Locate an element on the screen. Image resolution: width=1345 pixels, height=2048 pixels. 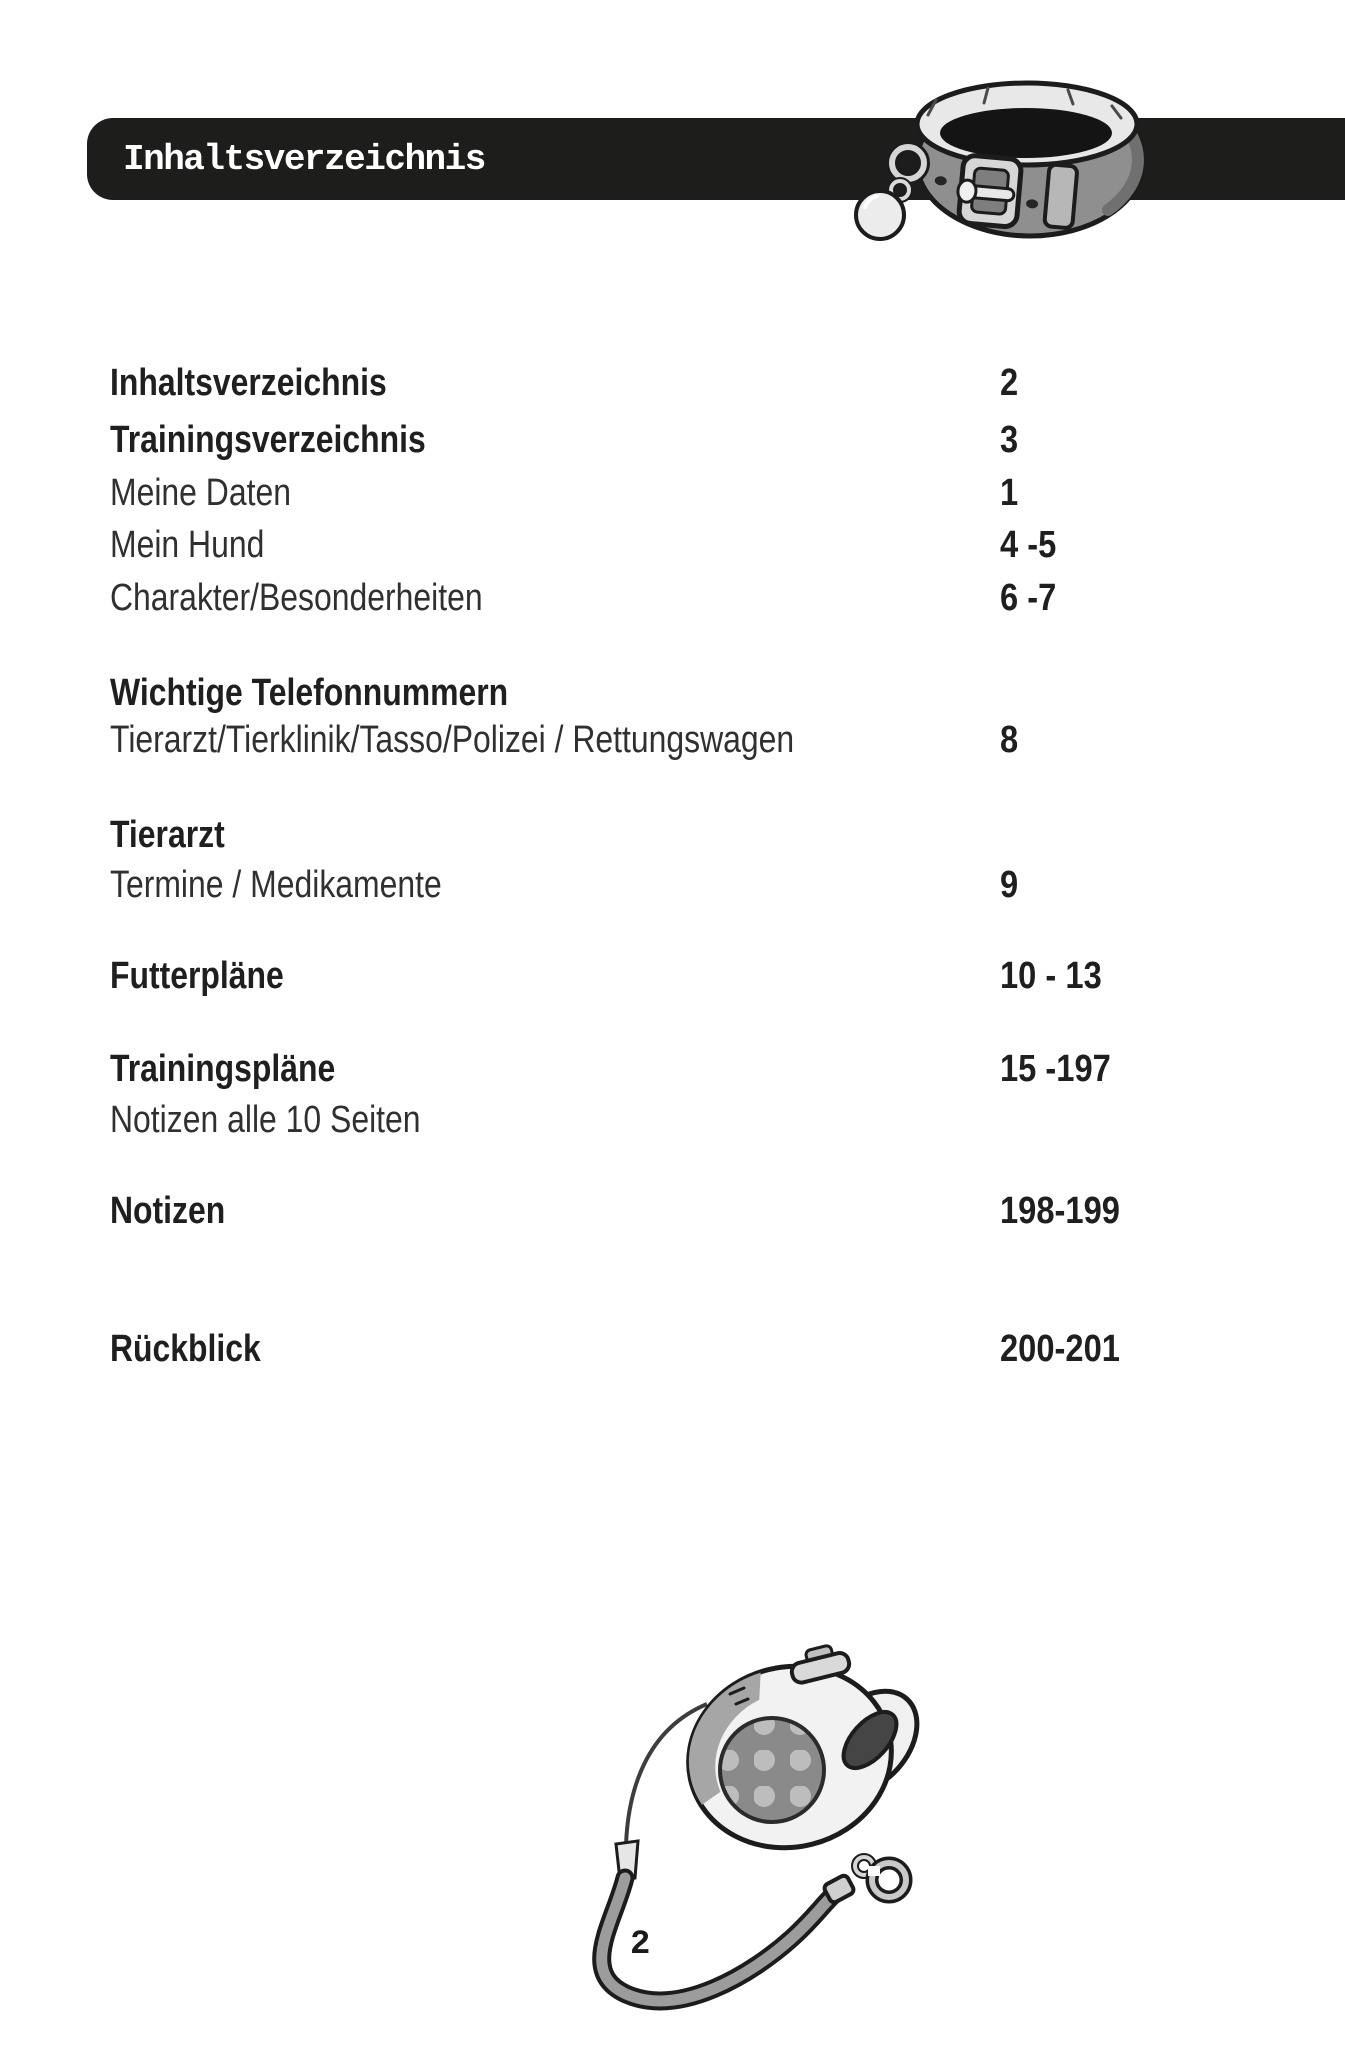
toc-entry-label: Mein Hund is located at coordinates (187, 545).